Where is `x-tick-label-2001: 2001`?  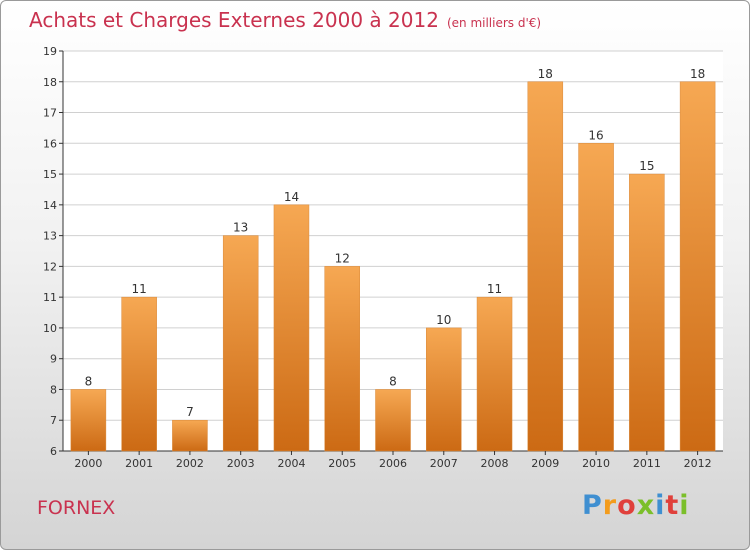 x-tick-label-2001: 2001 is located at coordinates (139, 463).